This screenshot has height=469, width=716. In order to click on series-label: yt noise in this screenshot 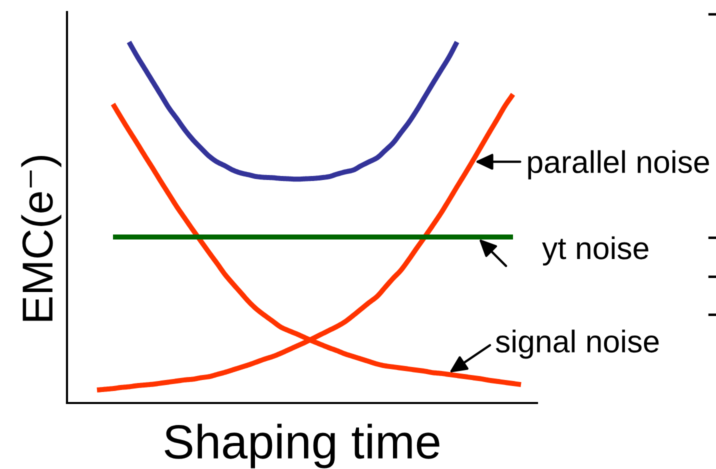, I will do `click(595, 251)`.